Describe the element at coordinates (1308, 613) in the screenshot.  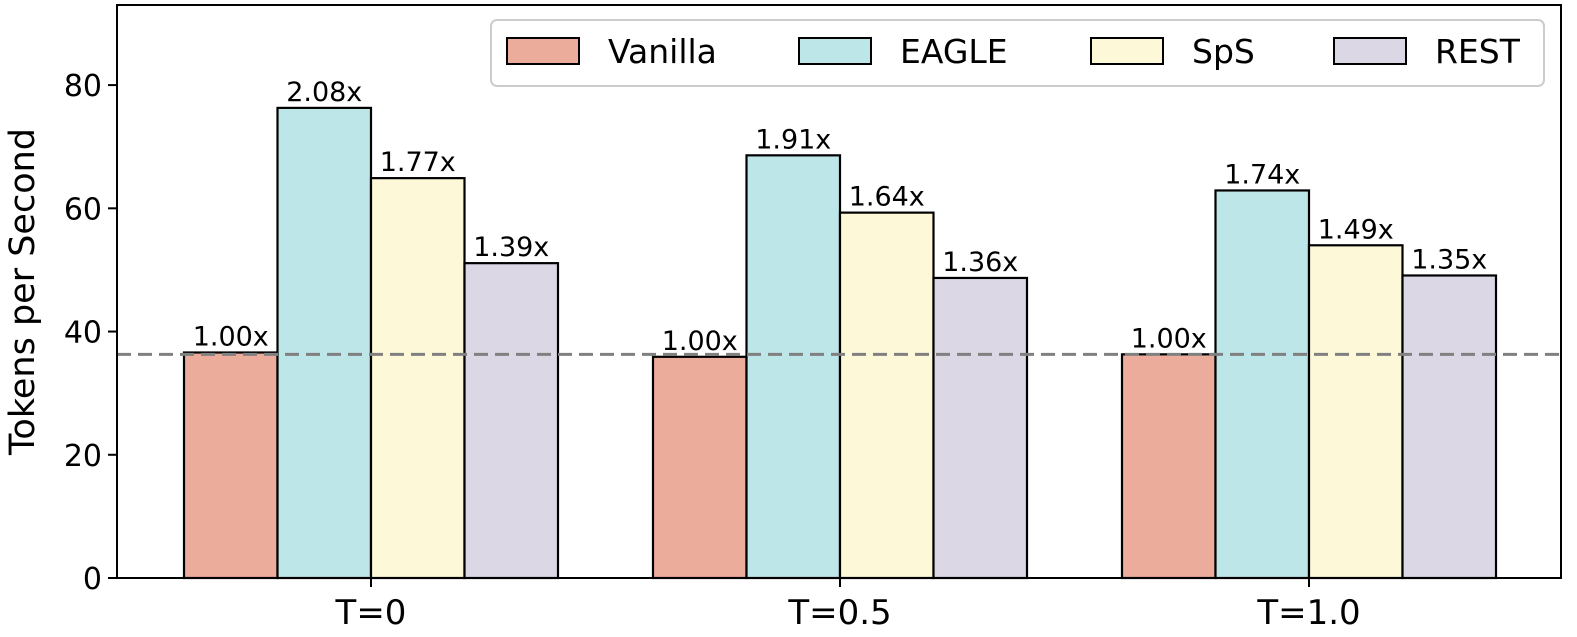
I see `x-tick-label-2: T=1.0` at that location.